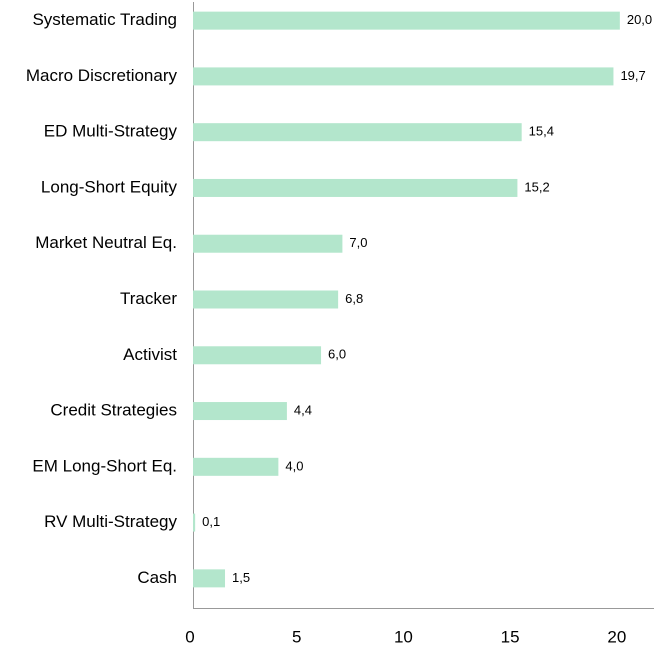 The height and width of the screenshot is (650, 656). What do you see at coordinates (102, 75) in the screenshot?
I see `category-label: Macro Discretionary` at bounding box center [102, 75].